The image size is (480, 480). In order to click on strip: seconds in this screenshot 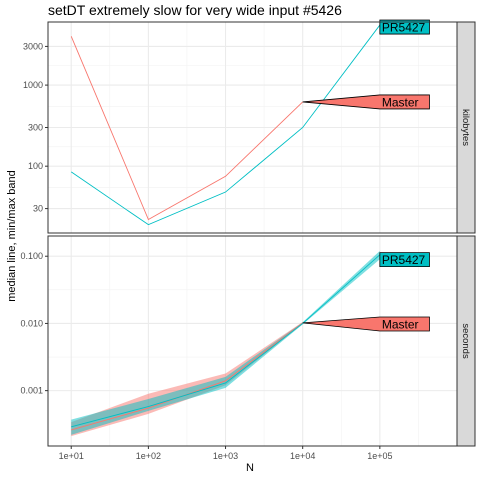, I will do `click(466, 341)`.